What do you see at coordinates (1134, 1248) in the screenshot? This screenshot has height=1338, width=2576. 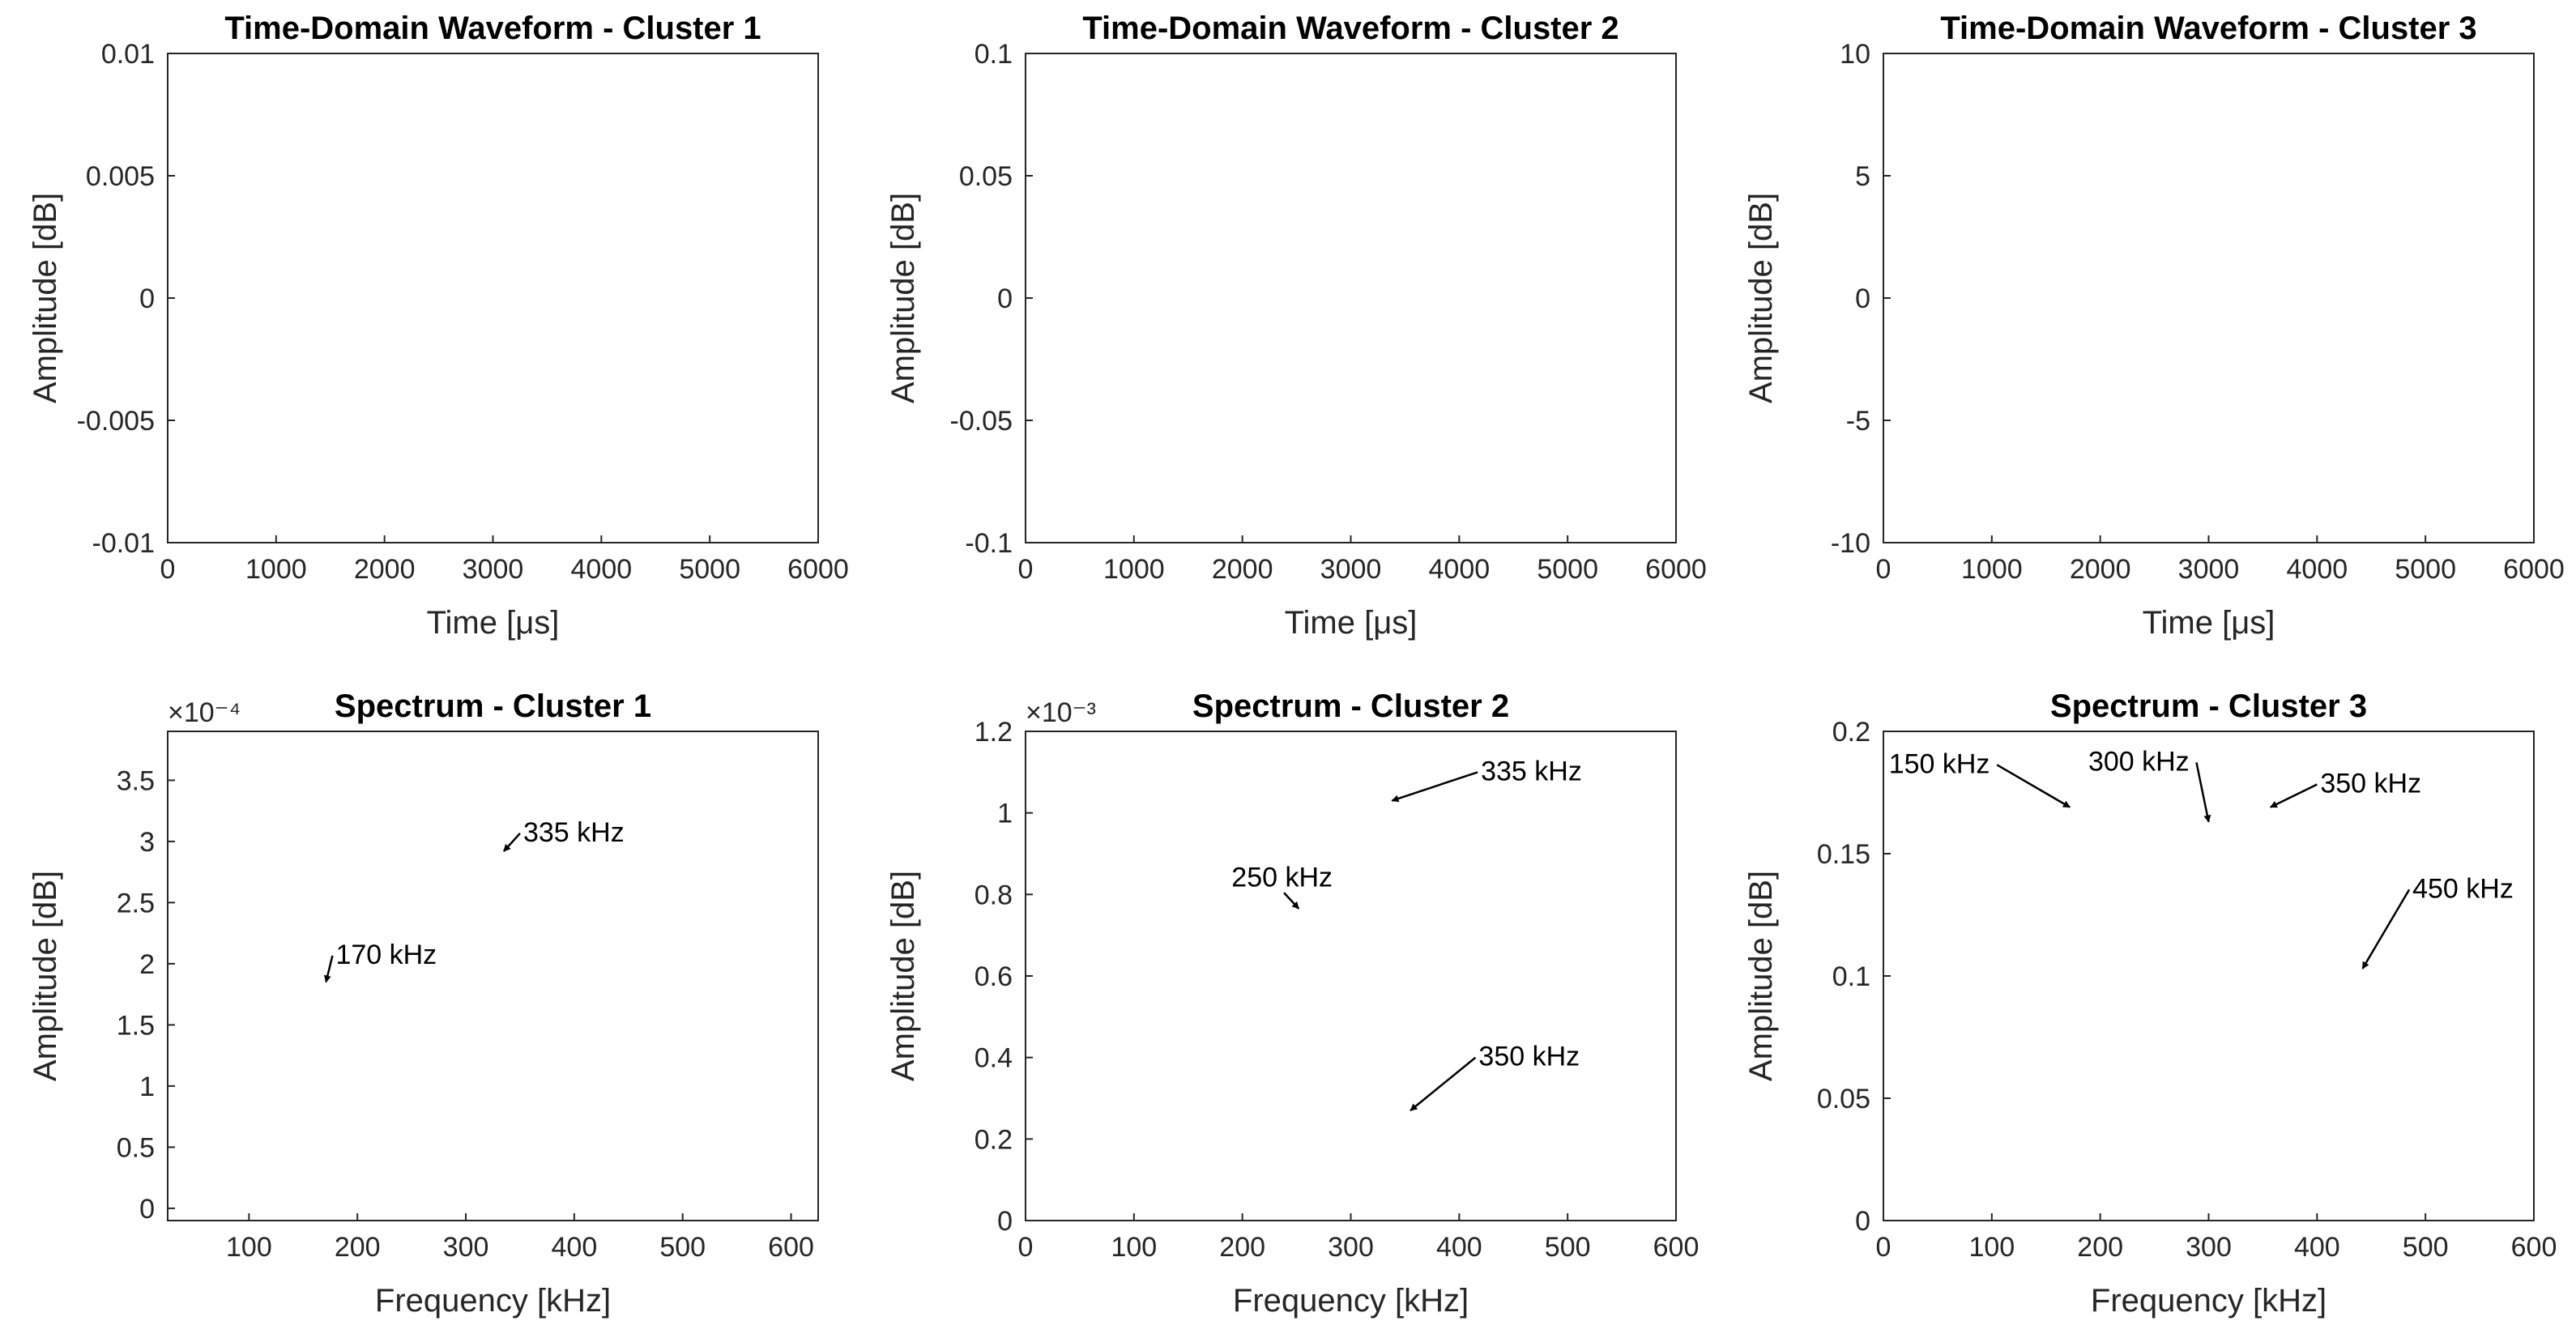 I see `x-tick-label: 100` at bounding box center [1134, 1248].